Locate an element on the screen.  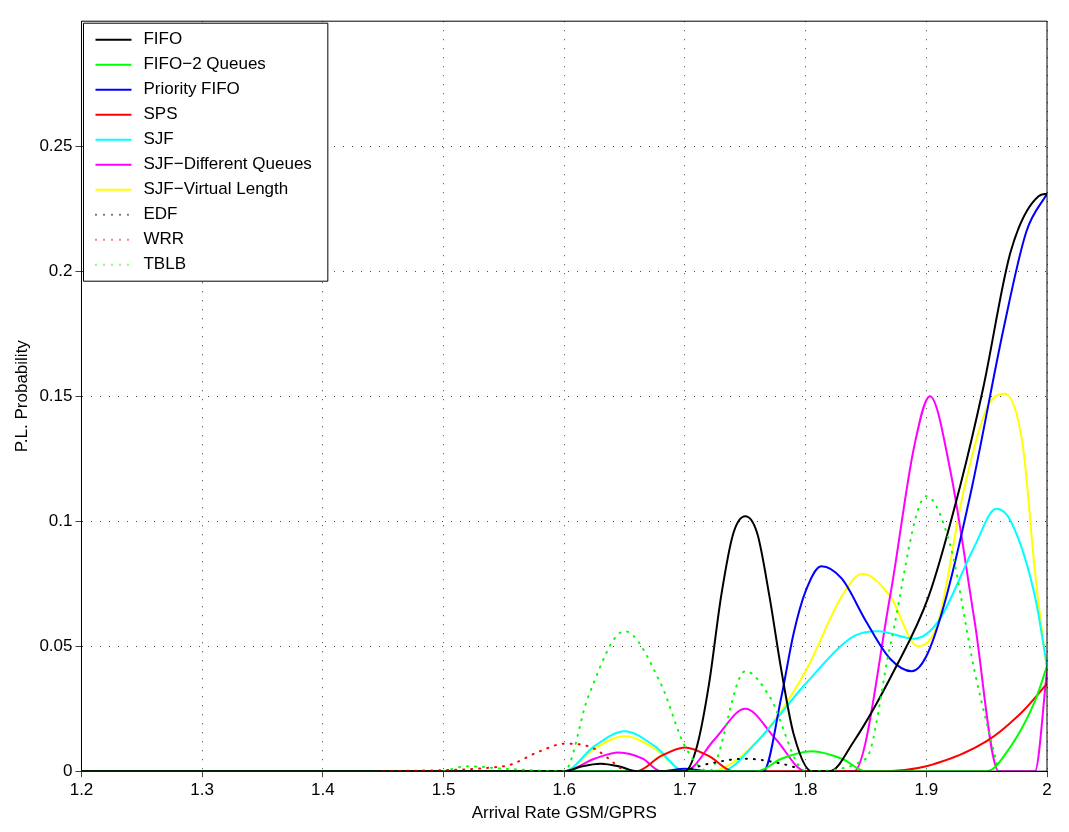
x-tick-label: 1.5 is located at coordinates (443, 790).